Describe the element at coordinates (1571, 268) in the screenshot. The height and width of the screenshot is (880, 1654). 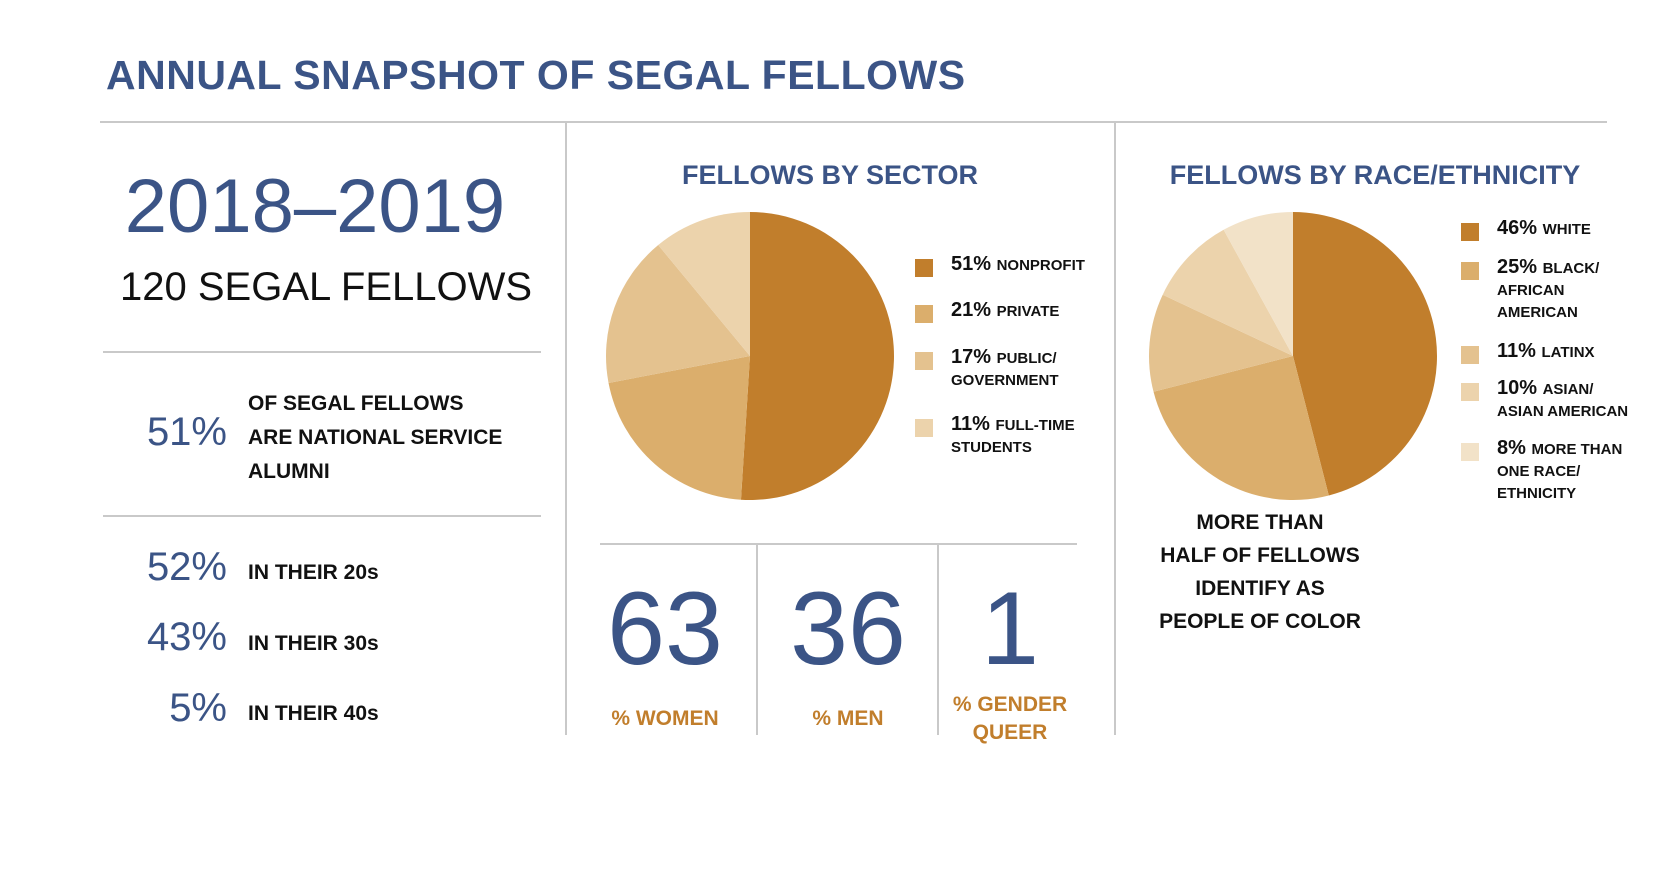
I see `legend-text: BLACK/` at that location.